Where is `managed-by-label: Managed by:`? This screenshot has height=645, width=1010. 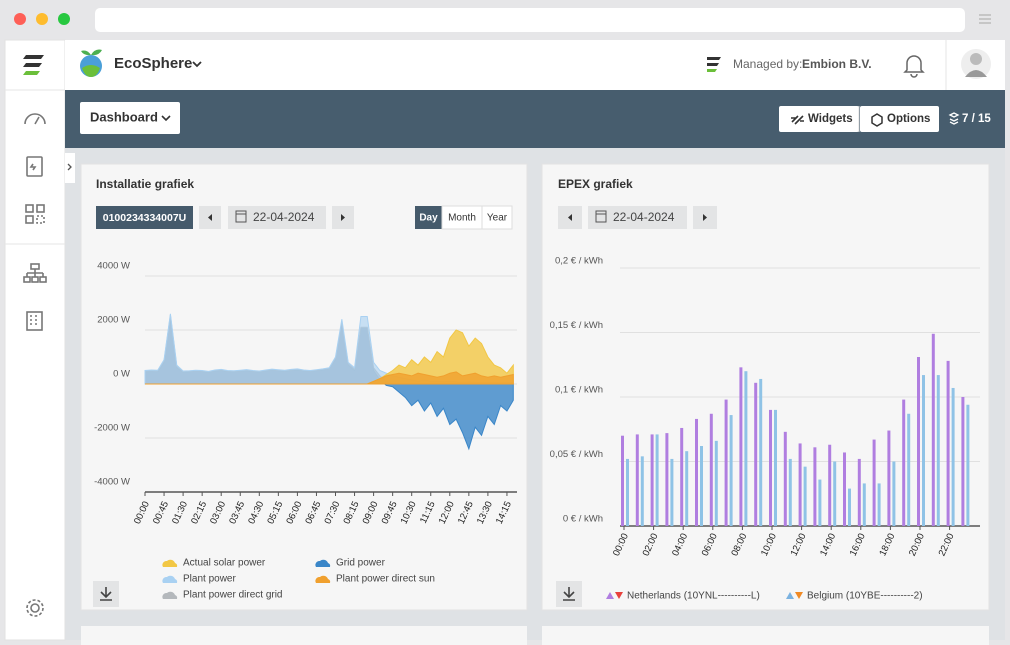
managed-by-label: Managed by: is located at coordinates (767, 64).